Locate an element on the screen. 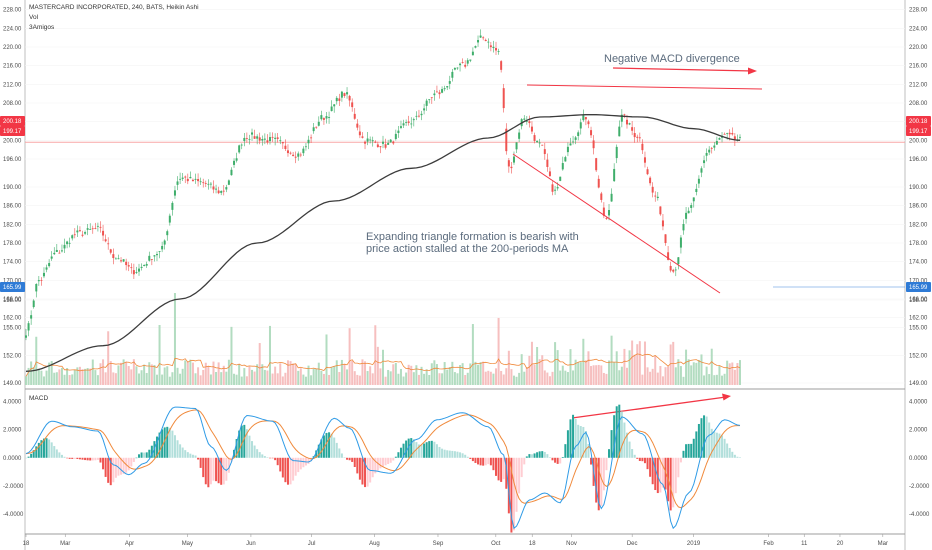 This screenshot has width=932, height=550. right-price-tag-bg is located at coordinates (918, 121).